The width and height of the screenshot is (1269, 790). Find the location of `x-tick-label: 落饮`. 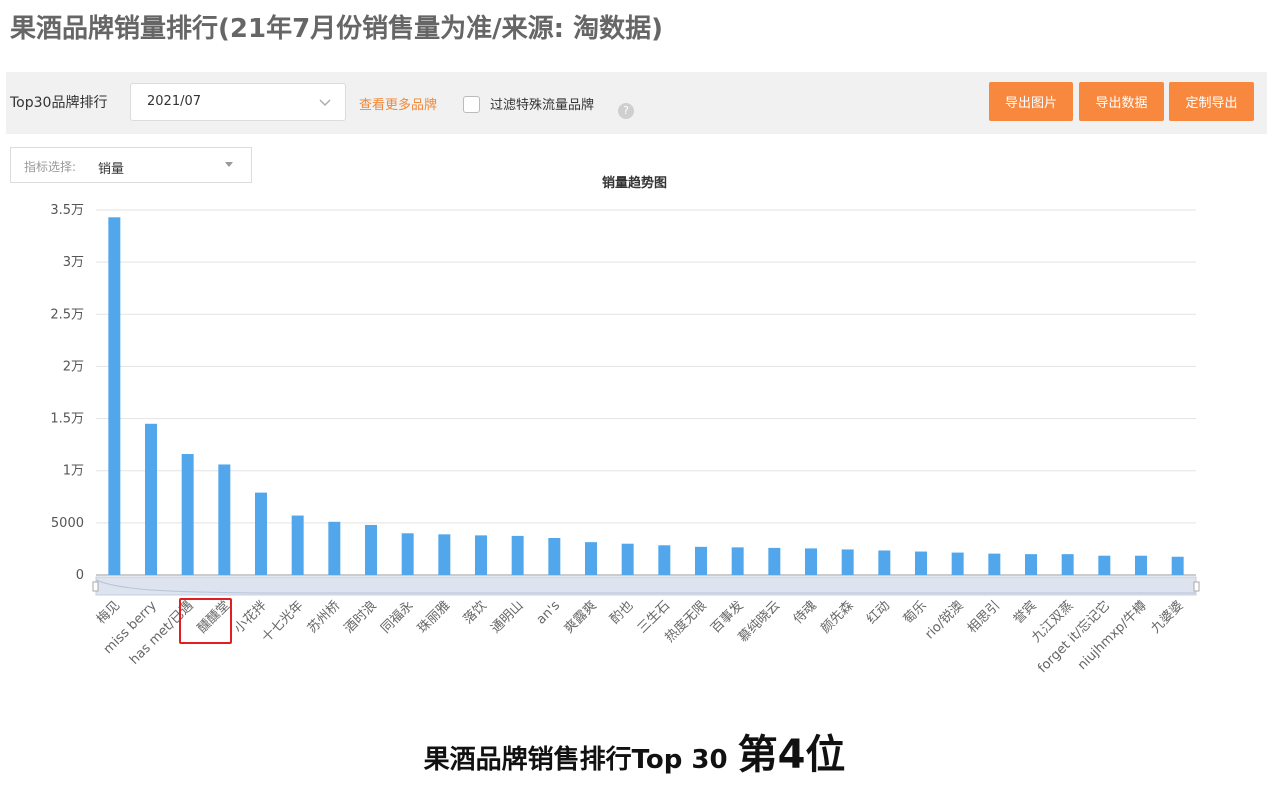

x-tick-label: 落饮 is located at coordinates (475, 612).